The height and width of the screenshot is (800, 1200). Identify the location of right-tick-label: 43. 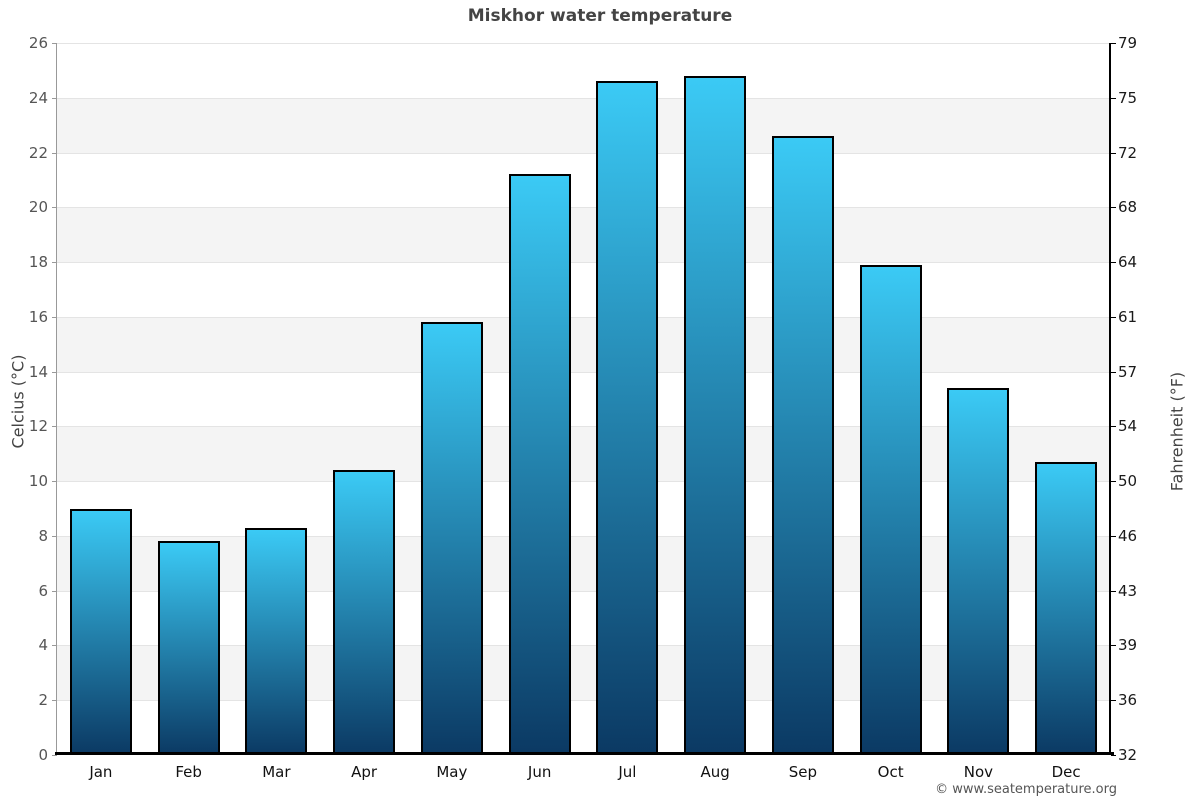
(1128, 590).